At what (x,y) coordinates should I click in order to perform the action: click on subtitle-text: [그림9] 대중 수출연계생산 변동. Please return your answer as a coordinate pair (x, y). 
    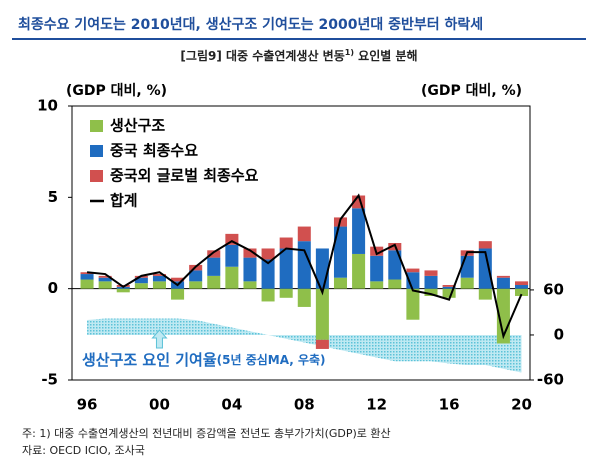
    Looking at the image, I should click on (262, 56).